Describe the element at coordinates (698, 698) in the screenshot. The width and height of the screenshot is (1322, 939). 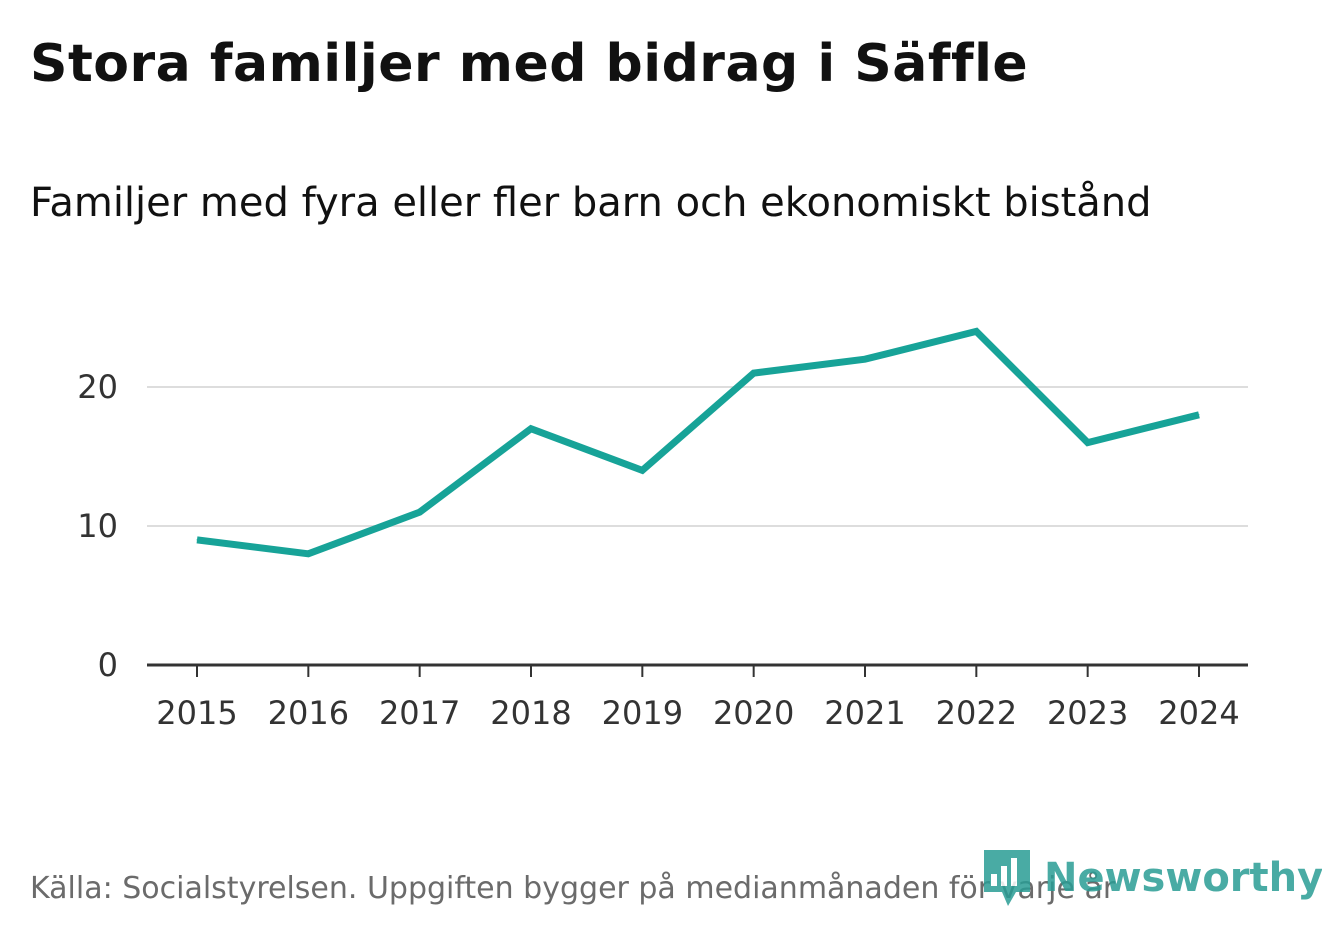
I see `x-tick-labels: 2015 2016 2017 2018 2019 2020 2021 2022 2023 2024` at that location.